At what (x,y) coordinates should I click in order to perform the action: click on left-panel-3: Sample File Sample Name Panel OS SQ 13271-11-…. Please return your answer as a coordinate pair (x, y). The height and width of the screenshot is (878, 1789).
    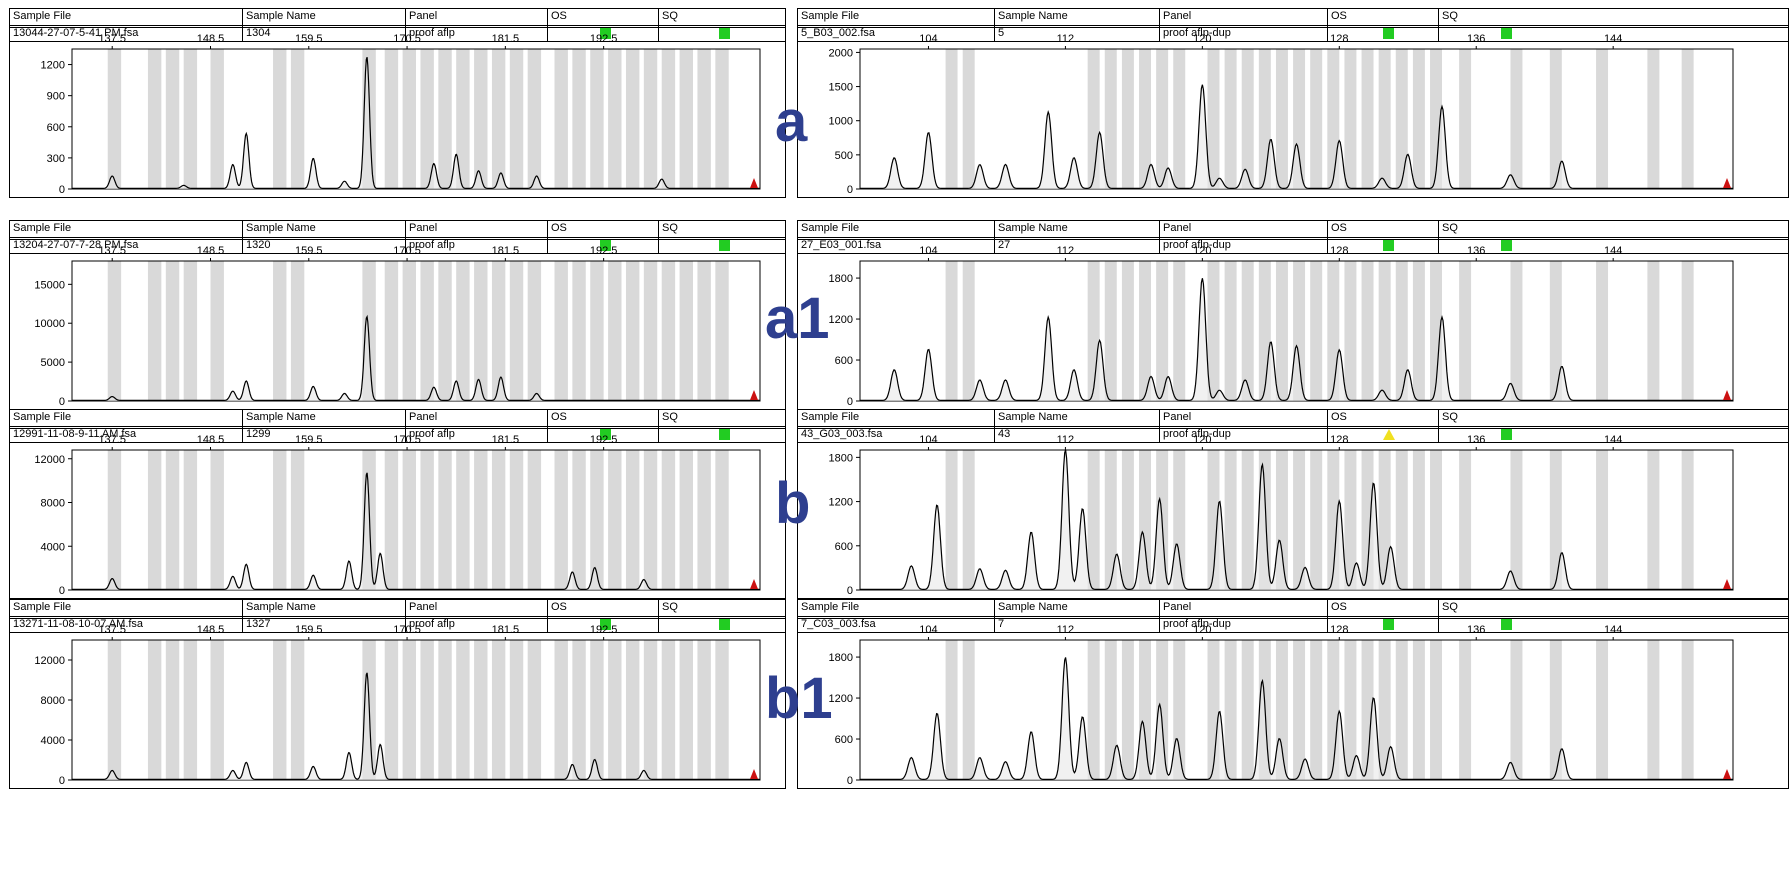
    Looking at the image, I should click on (397, 694).